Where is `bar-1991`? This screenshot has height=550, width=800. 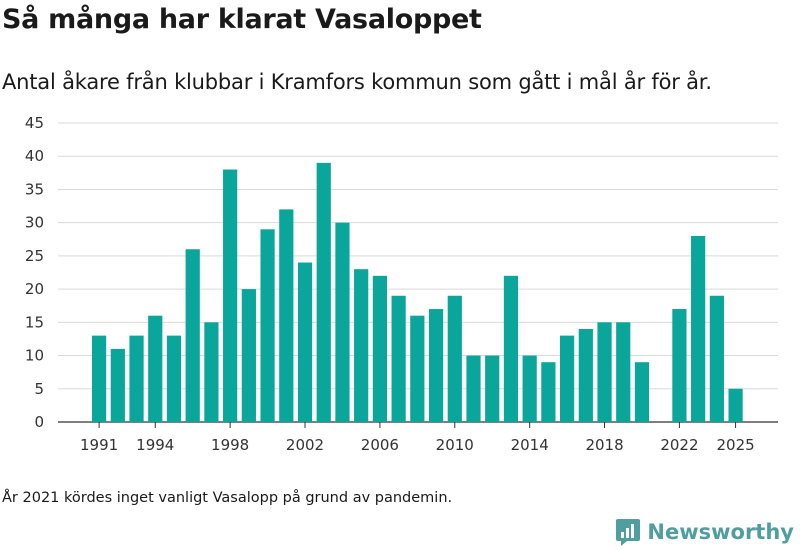
bar-1991 is located at coordinates (99, 378).